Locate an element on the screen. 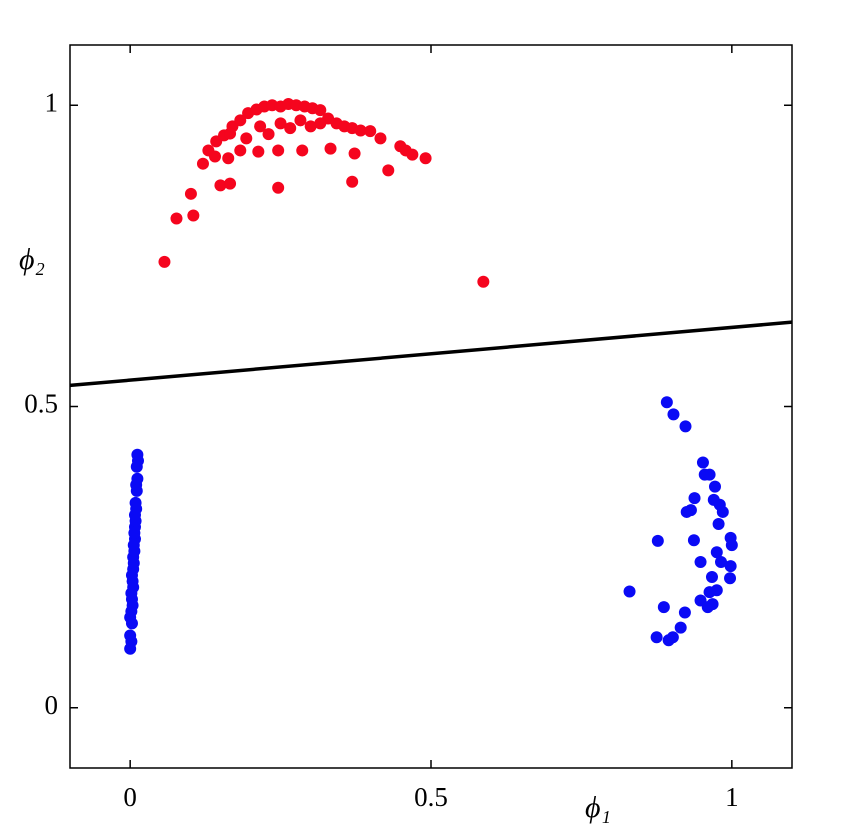  y-tick-label: 1 is located at coordinates (52, 102).